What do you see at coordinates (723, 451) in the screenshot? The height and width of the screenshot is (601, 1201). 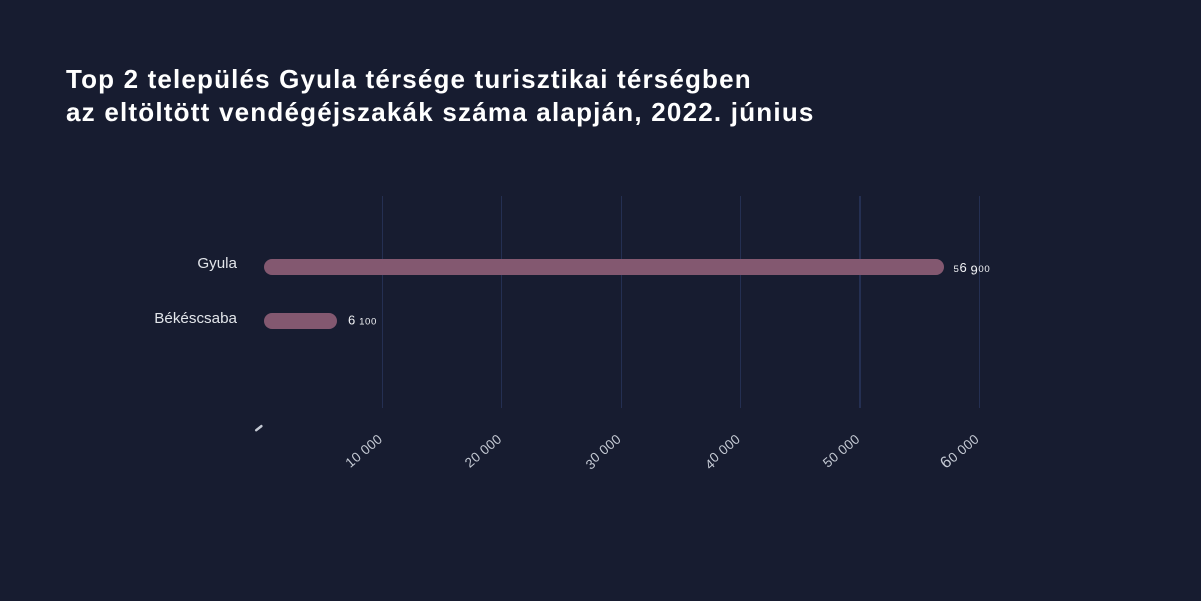 I see `svg-text: 40 000` at bounding box center [723, 451].